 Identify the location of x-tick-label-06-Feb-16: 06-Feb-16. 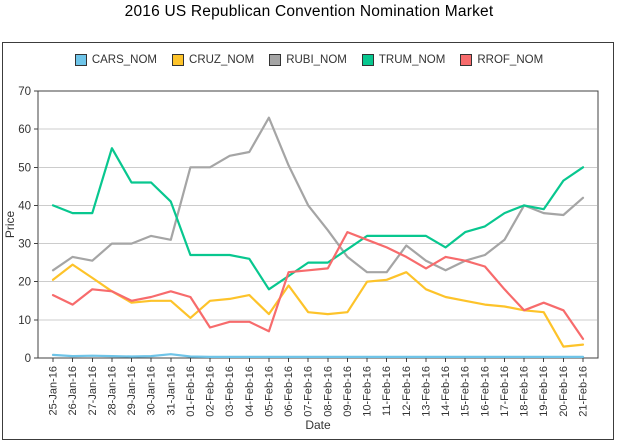
(289, 391).